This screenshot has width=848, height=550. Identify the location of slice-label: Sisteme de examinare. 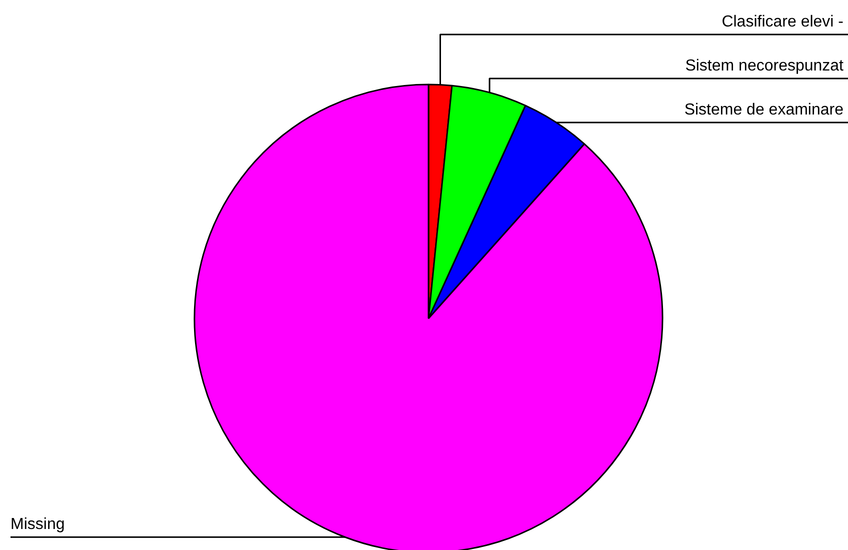
(764, 110).